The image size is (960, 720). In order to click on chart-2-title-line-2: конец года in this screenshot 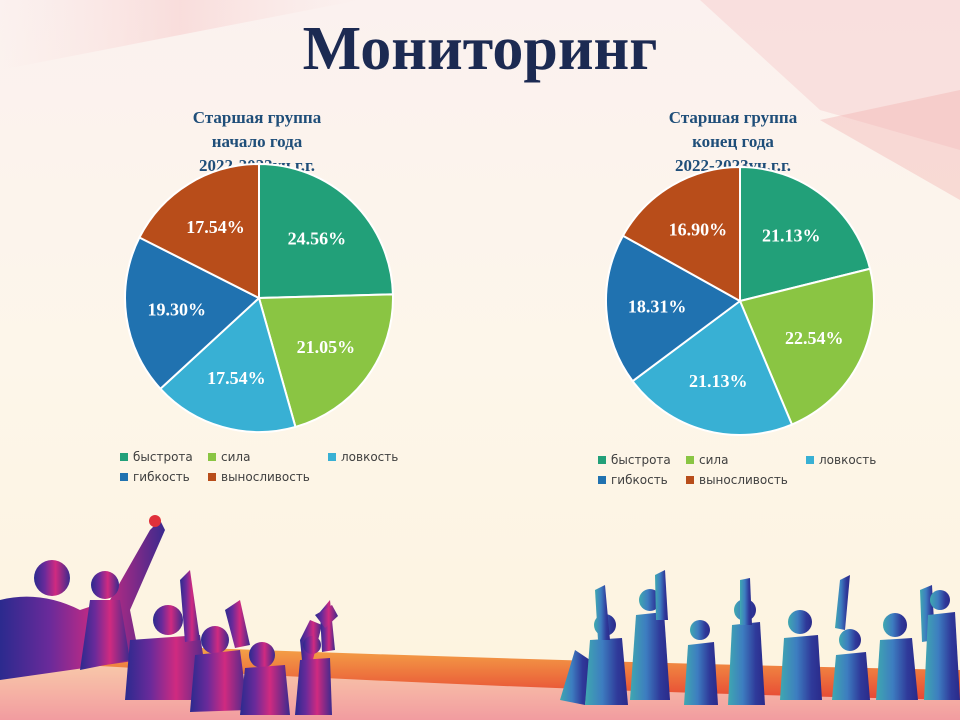, I will do `click(733, 141)`.